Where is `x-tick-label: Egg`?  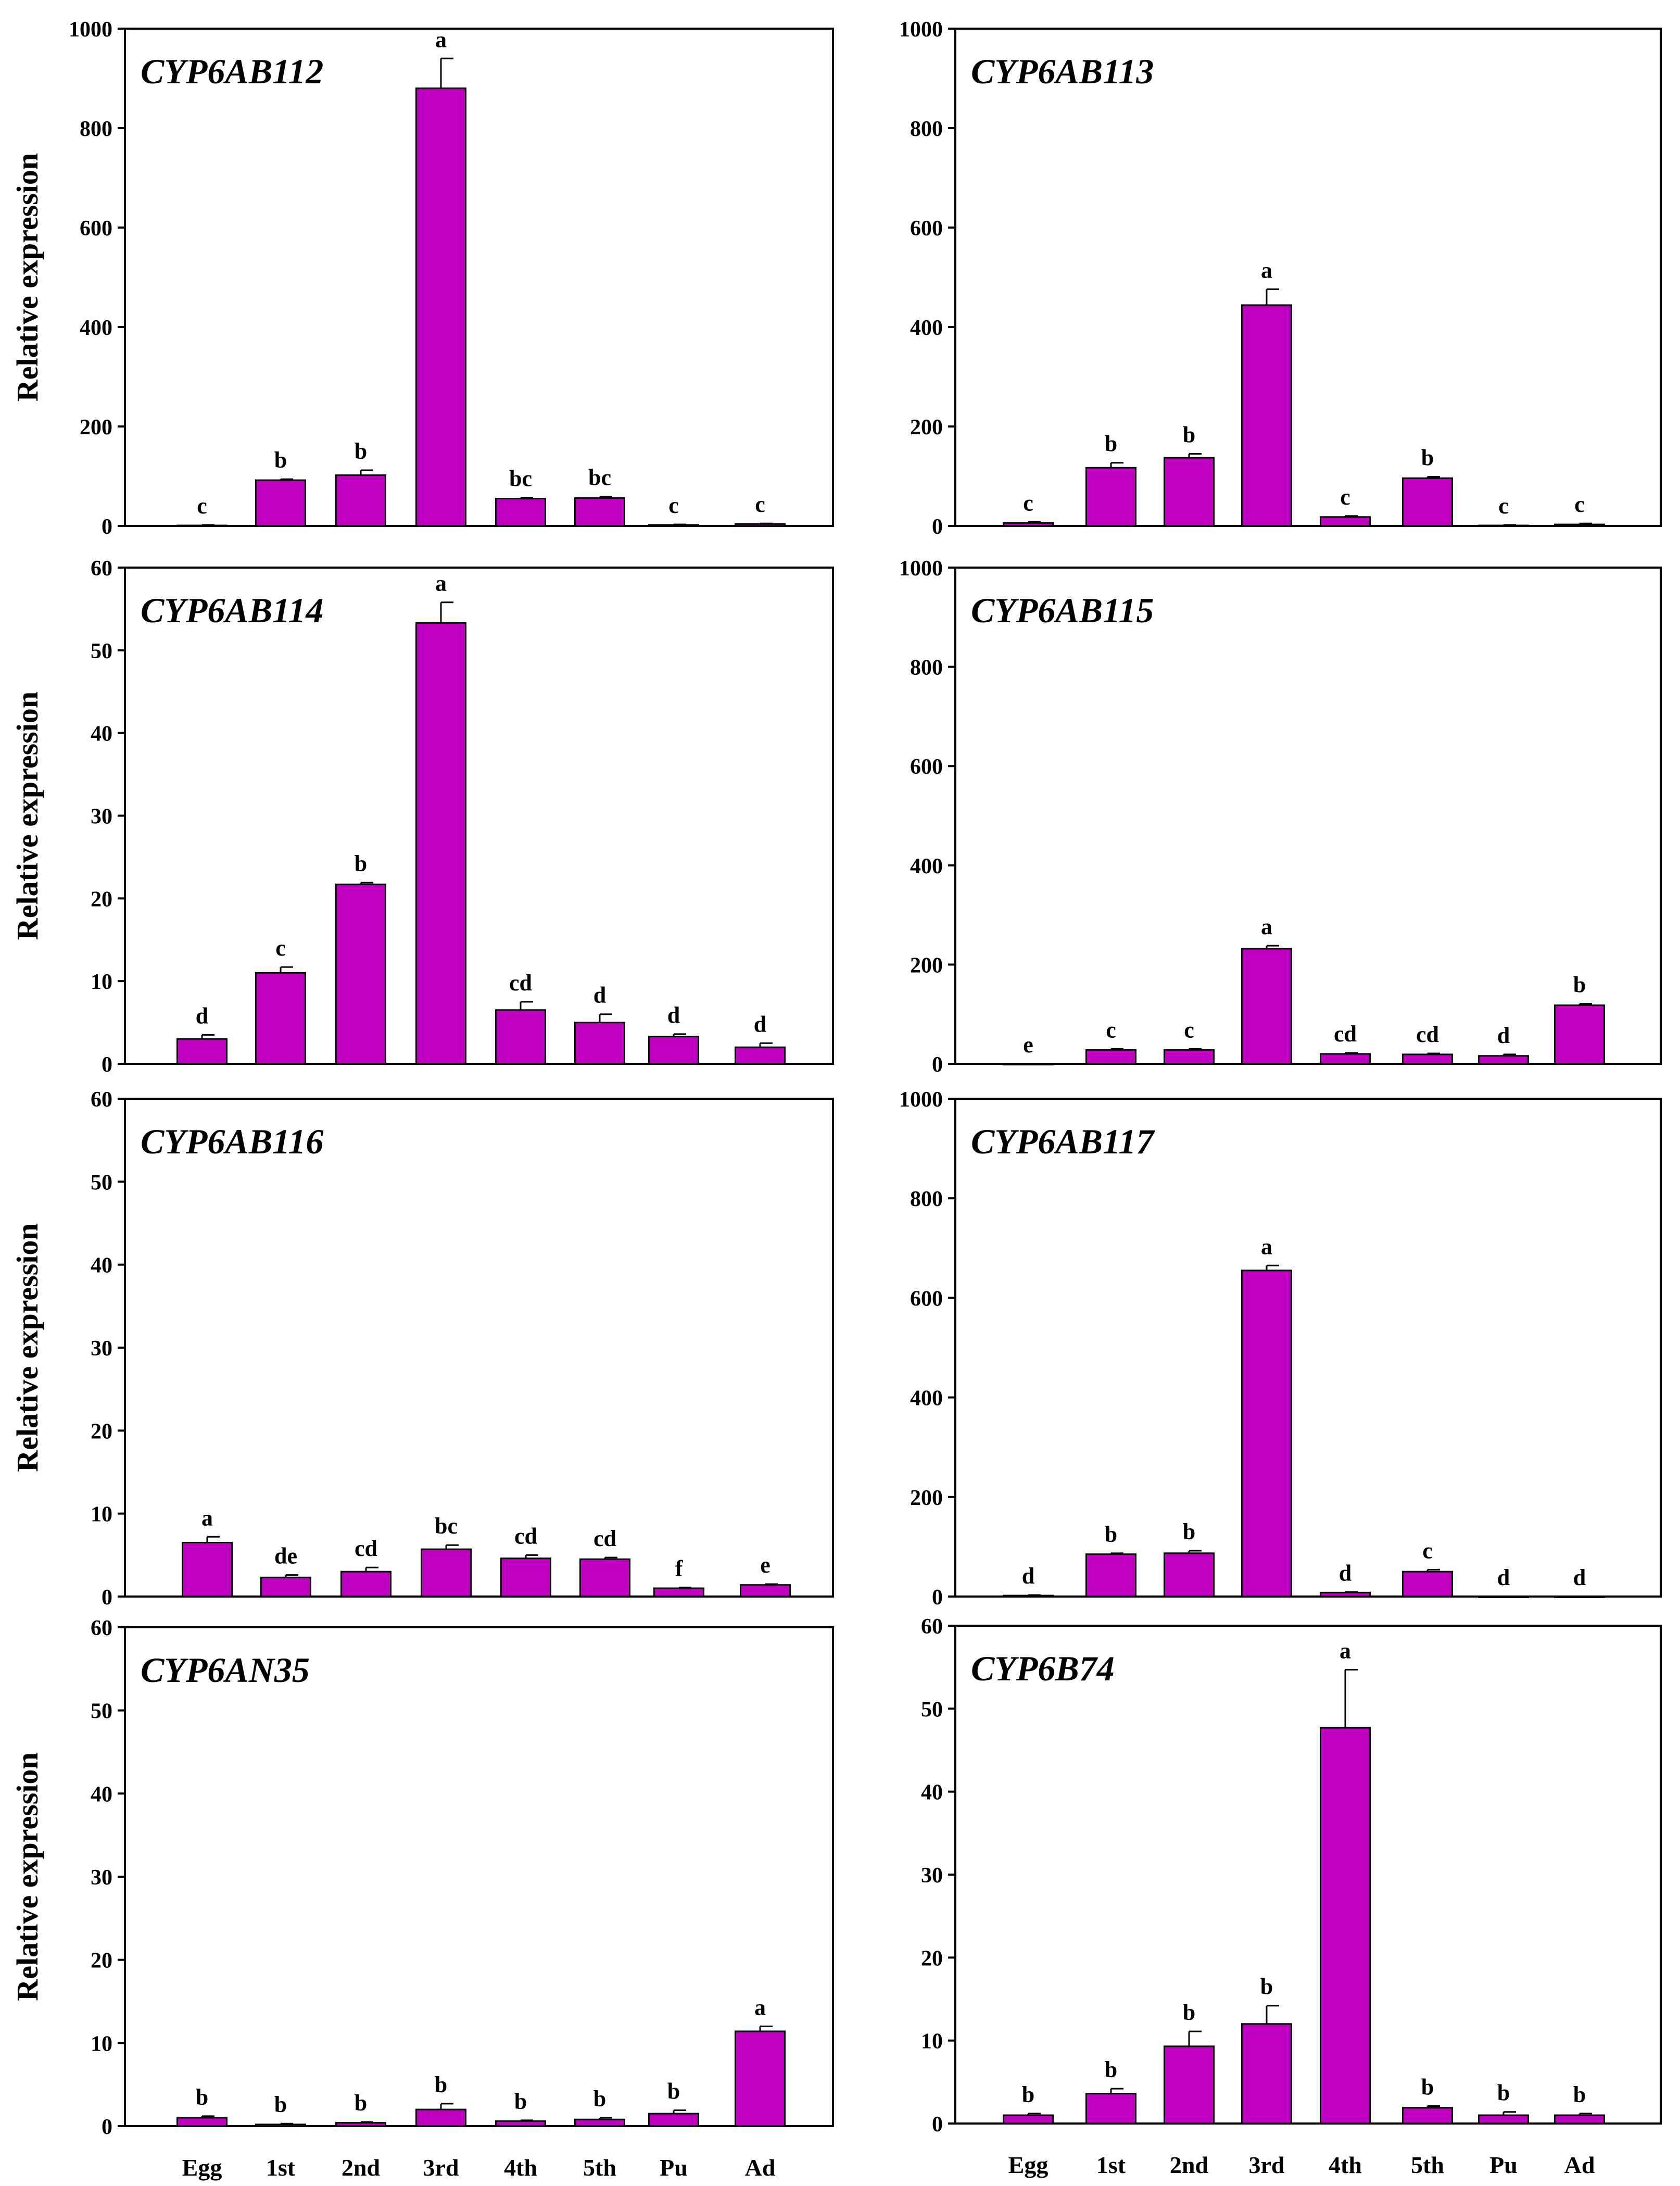
x-tick-label: Egg is located at coordinates (1028, 2165).